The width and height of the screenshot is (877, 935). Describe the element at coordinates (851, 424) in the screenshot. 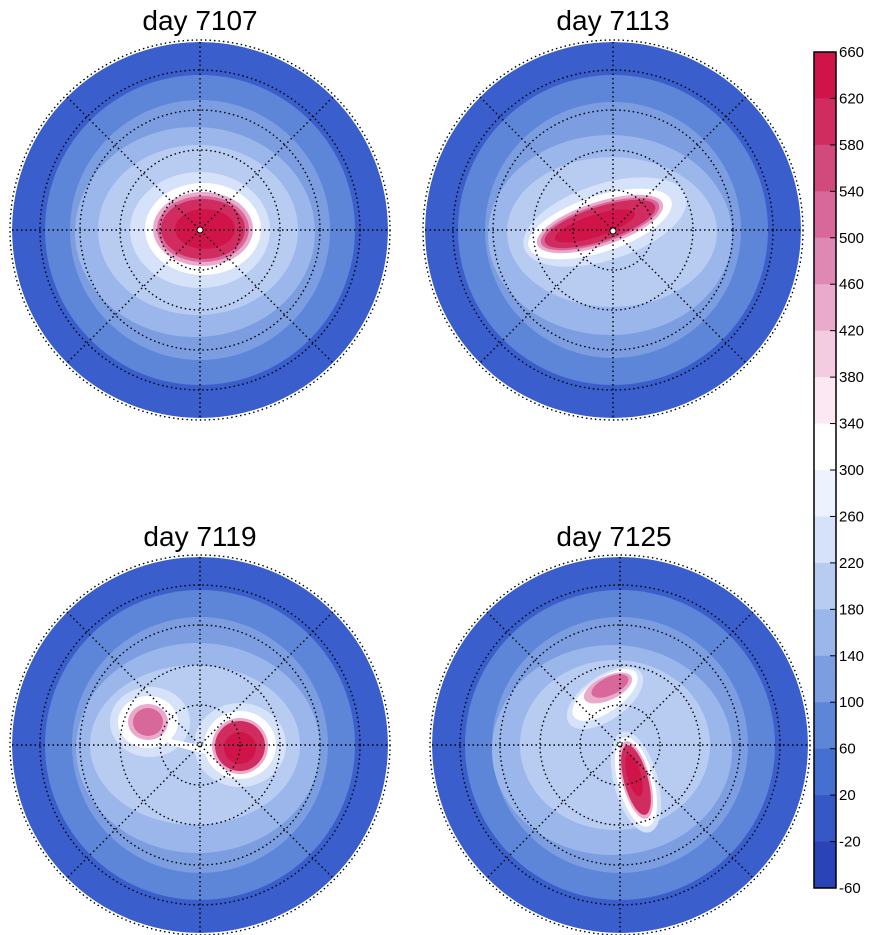

I see `colorbar-tick-label: 340` at that location.